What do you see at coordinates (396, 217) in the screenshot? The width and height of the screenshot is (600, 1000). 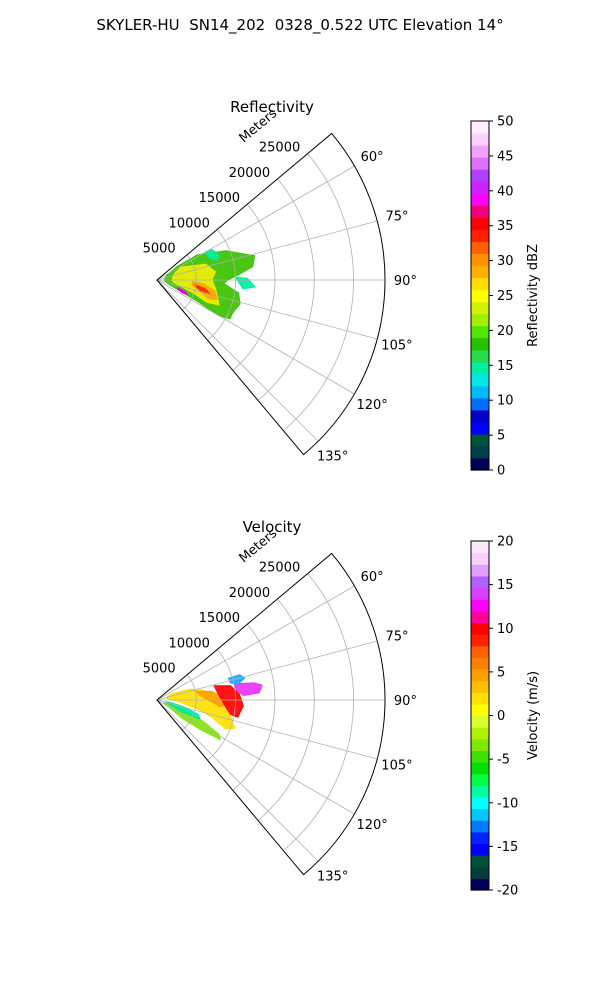 I see `theta-tick-label-1: 75°` at bounding box center [396, 217].